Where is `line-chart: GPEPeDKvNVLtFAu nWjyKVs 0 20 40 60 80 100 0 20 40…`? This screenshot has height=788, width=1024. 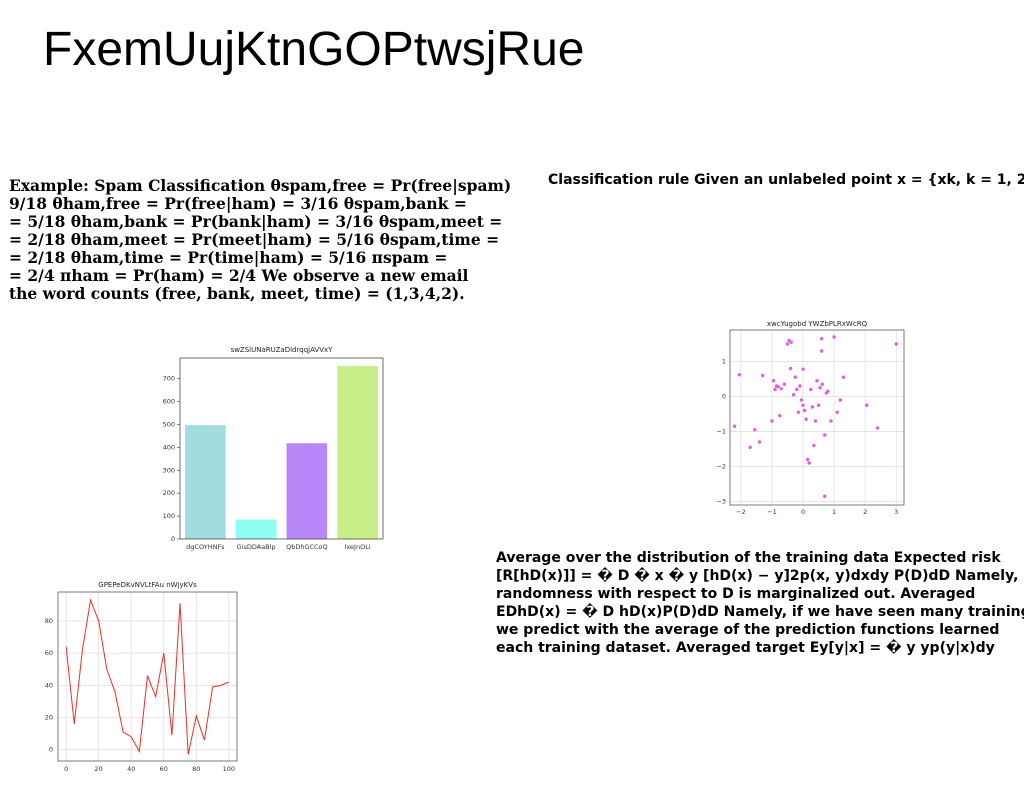 line-chart: GPEPeDKvNVLtFAu nWjyKVs 0 20 40 60 80 100 0 20 40… is located at coordinates (137, 680).